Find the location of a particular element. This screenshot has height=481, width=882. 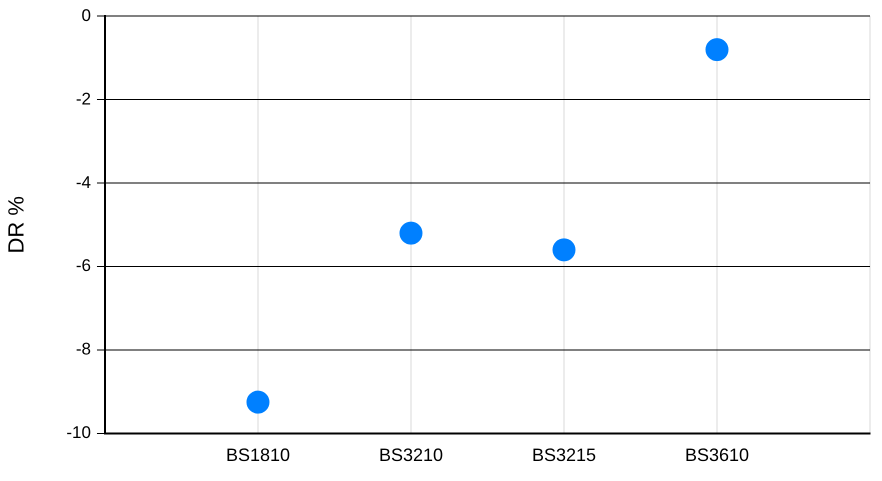

y-tick-label: -2 is located at coordinates (83, 98).